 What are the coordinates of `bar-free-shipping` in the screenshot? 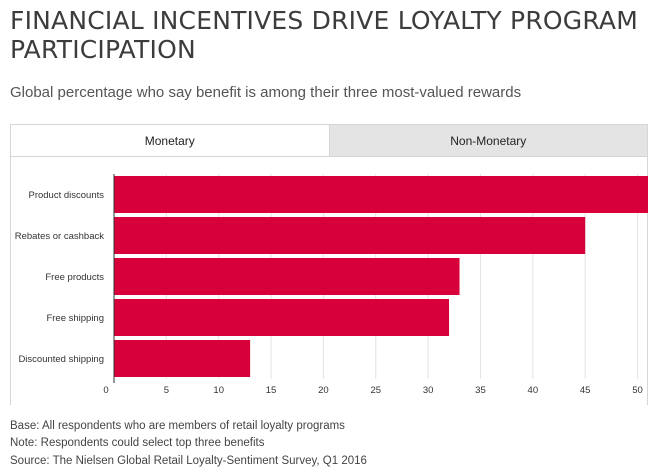 It's located at (282, 317).